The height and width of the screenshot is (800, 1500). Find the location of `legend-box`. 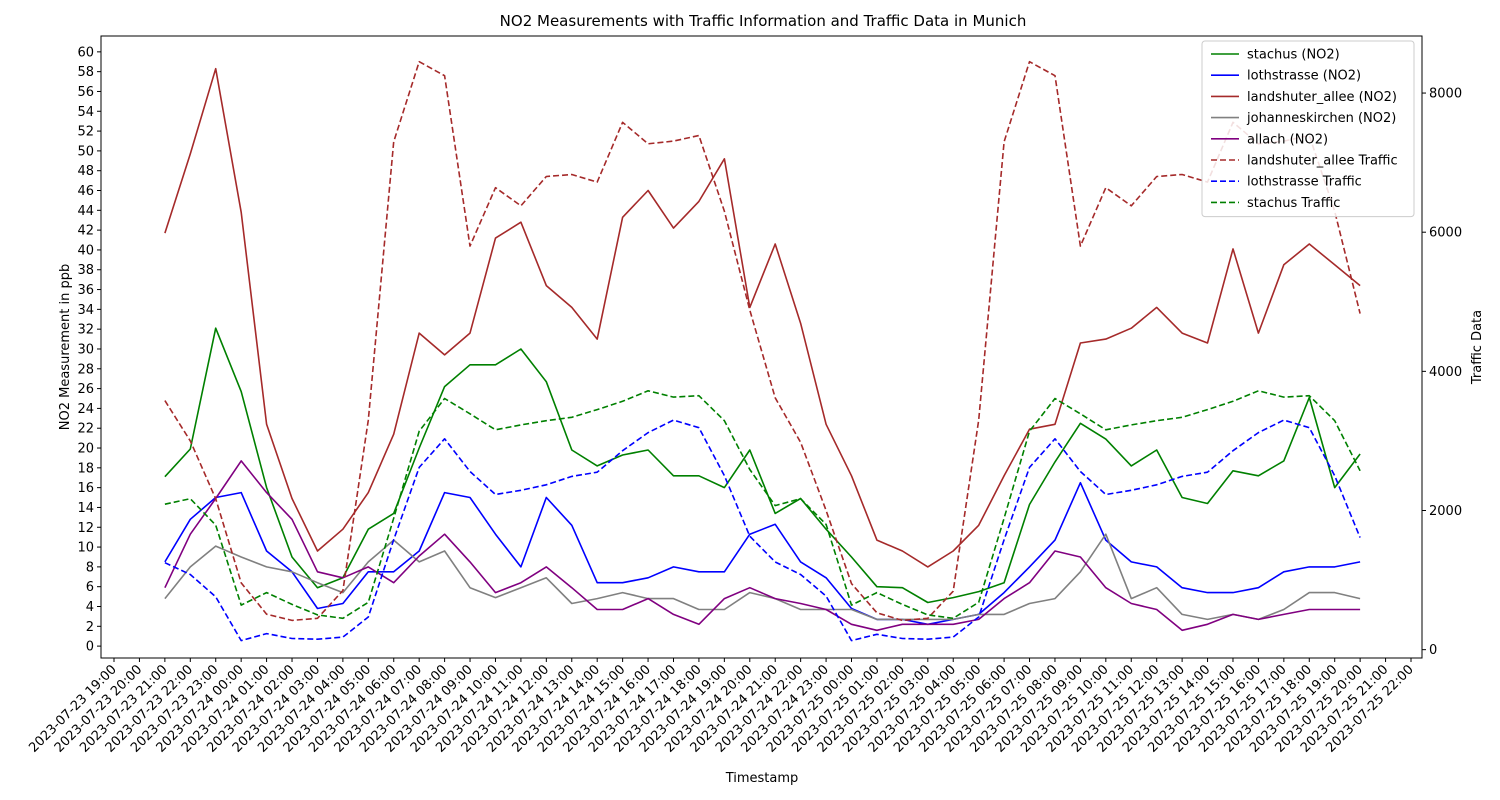

legend-box is located at coordinates (1308, 129).